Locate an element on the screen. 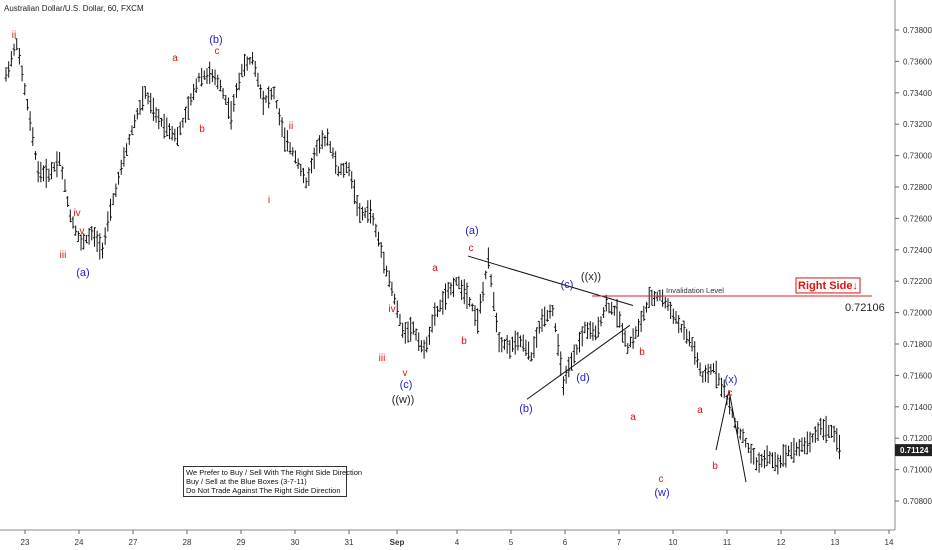 The height and width of the screenshot is (550, 932). price-axis-label: 0.73600 is located at coordinates (917, 61).